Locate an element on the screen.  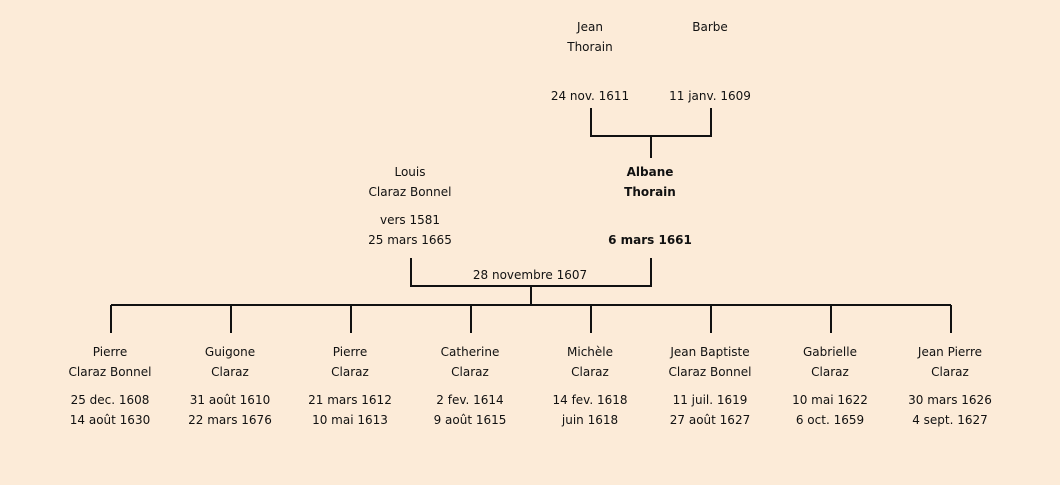
birth-date: 2 fev. 1614 is located at coordinates (470, 400).